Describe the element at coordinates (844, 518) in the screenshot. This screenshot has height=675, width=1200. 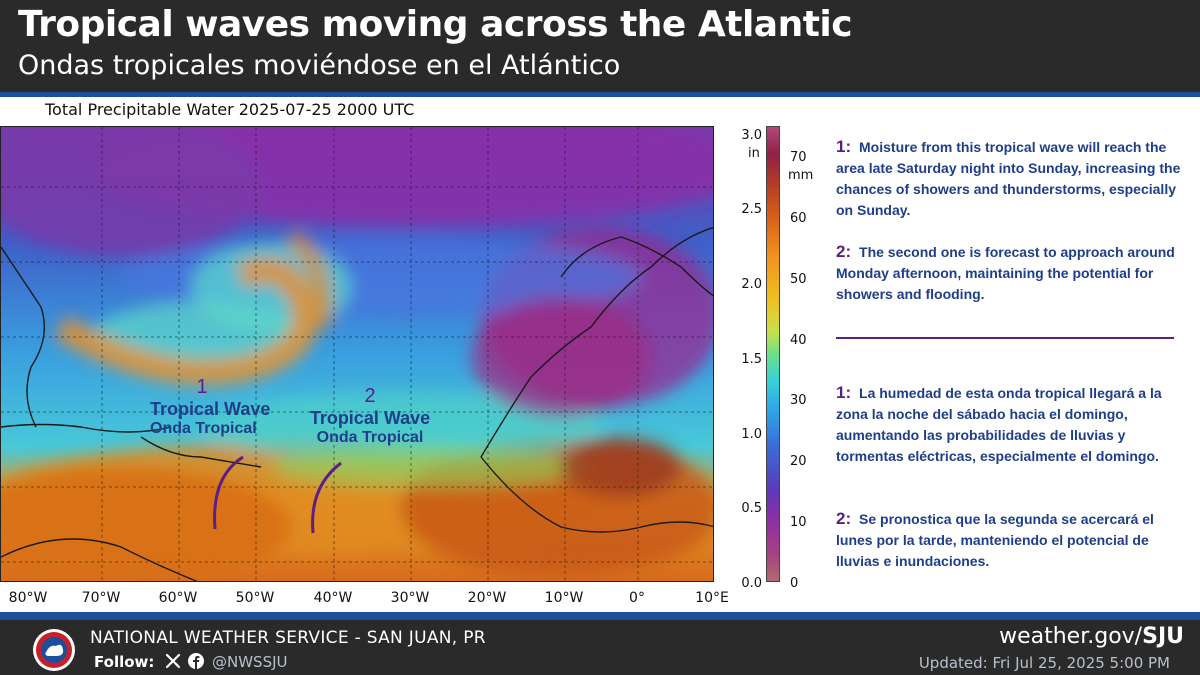
I see `note-es-2-number: 2:` at that location.